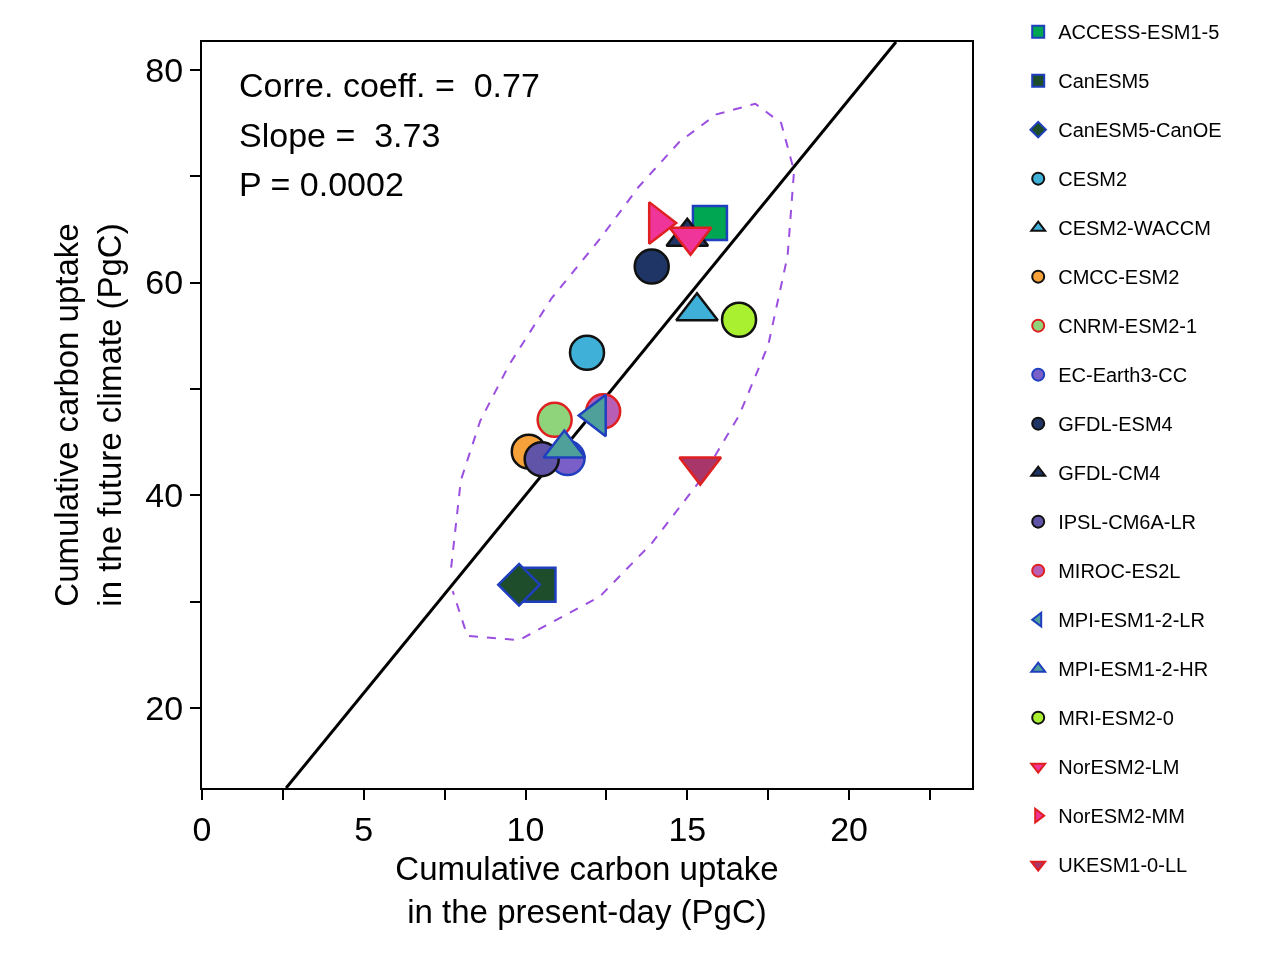 This screenshot has height=965, width=1273. What do you see at coordinates (1123, 865) in the screenshot?
I see `legend-label: UKESM1-0-LL` at bounding box center [1123, 865].